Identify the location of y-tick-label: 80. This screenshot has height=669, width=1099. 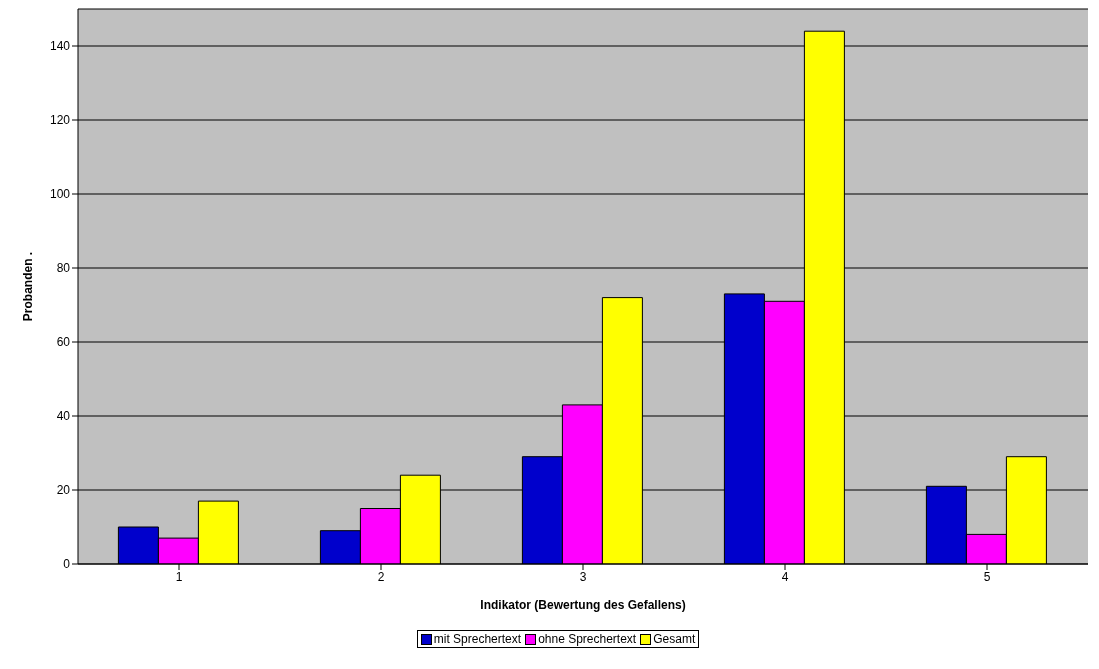
(63, 268).